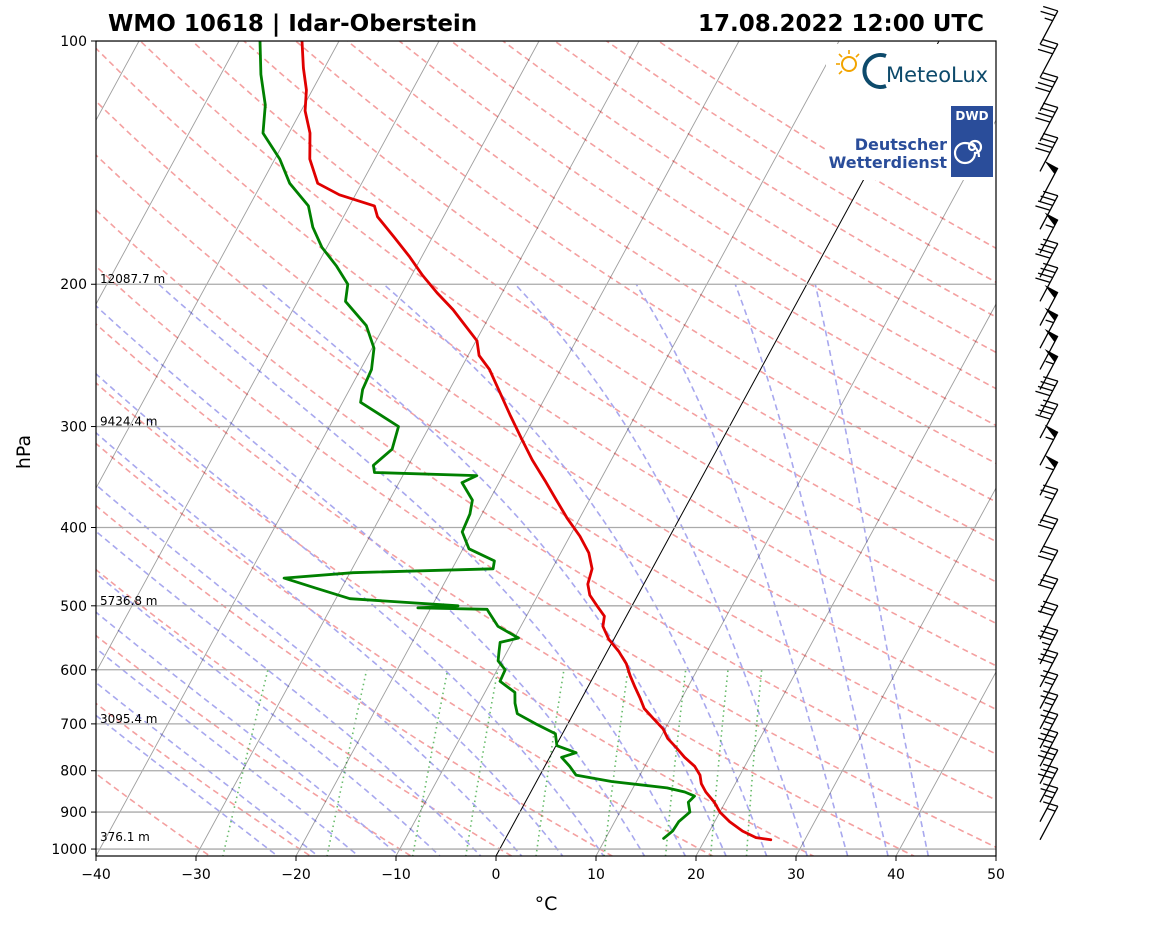 This screenshot has height=925, width=1160. What do you see at coordinates (1051, 431) in the screenshot?
I see `barb-pennant` at bounding box center [1051, 431].